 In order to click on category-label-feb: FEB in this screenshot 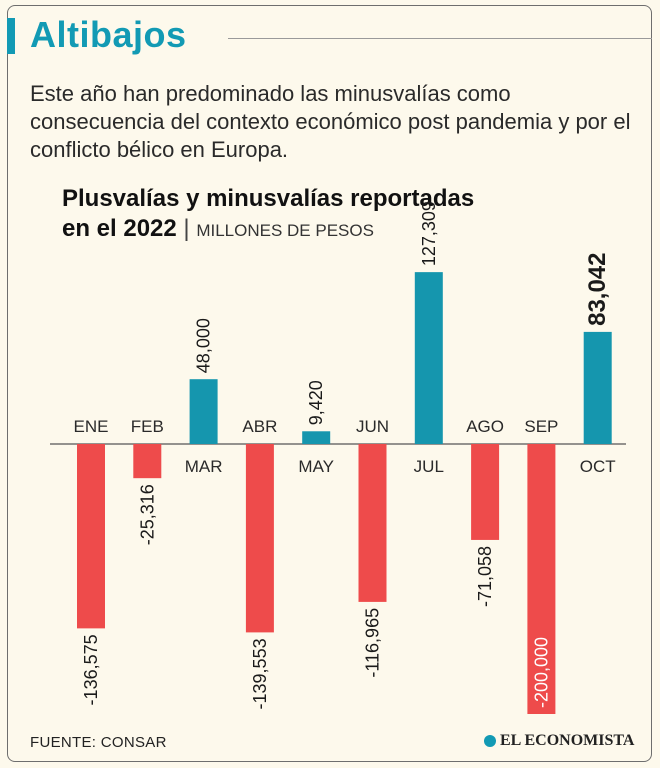, I will do `click(147, 426)`.